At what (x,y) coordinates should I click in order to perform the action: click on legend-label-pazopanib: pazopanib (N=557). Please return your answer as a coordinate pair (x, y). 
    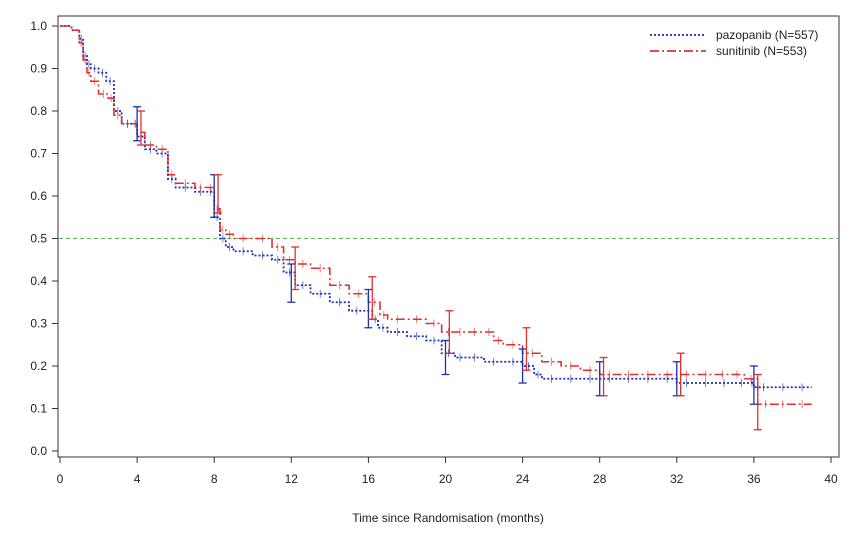
    Looking at the image, I should click on (767, 35).